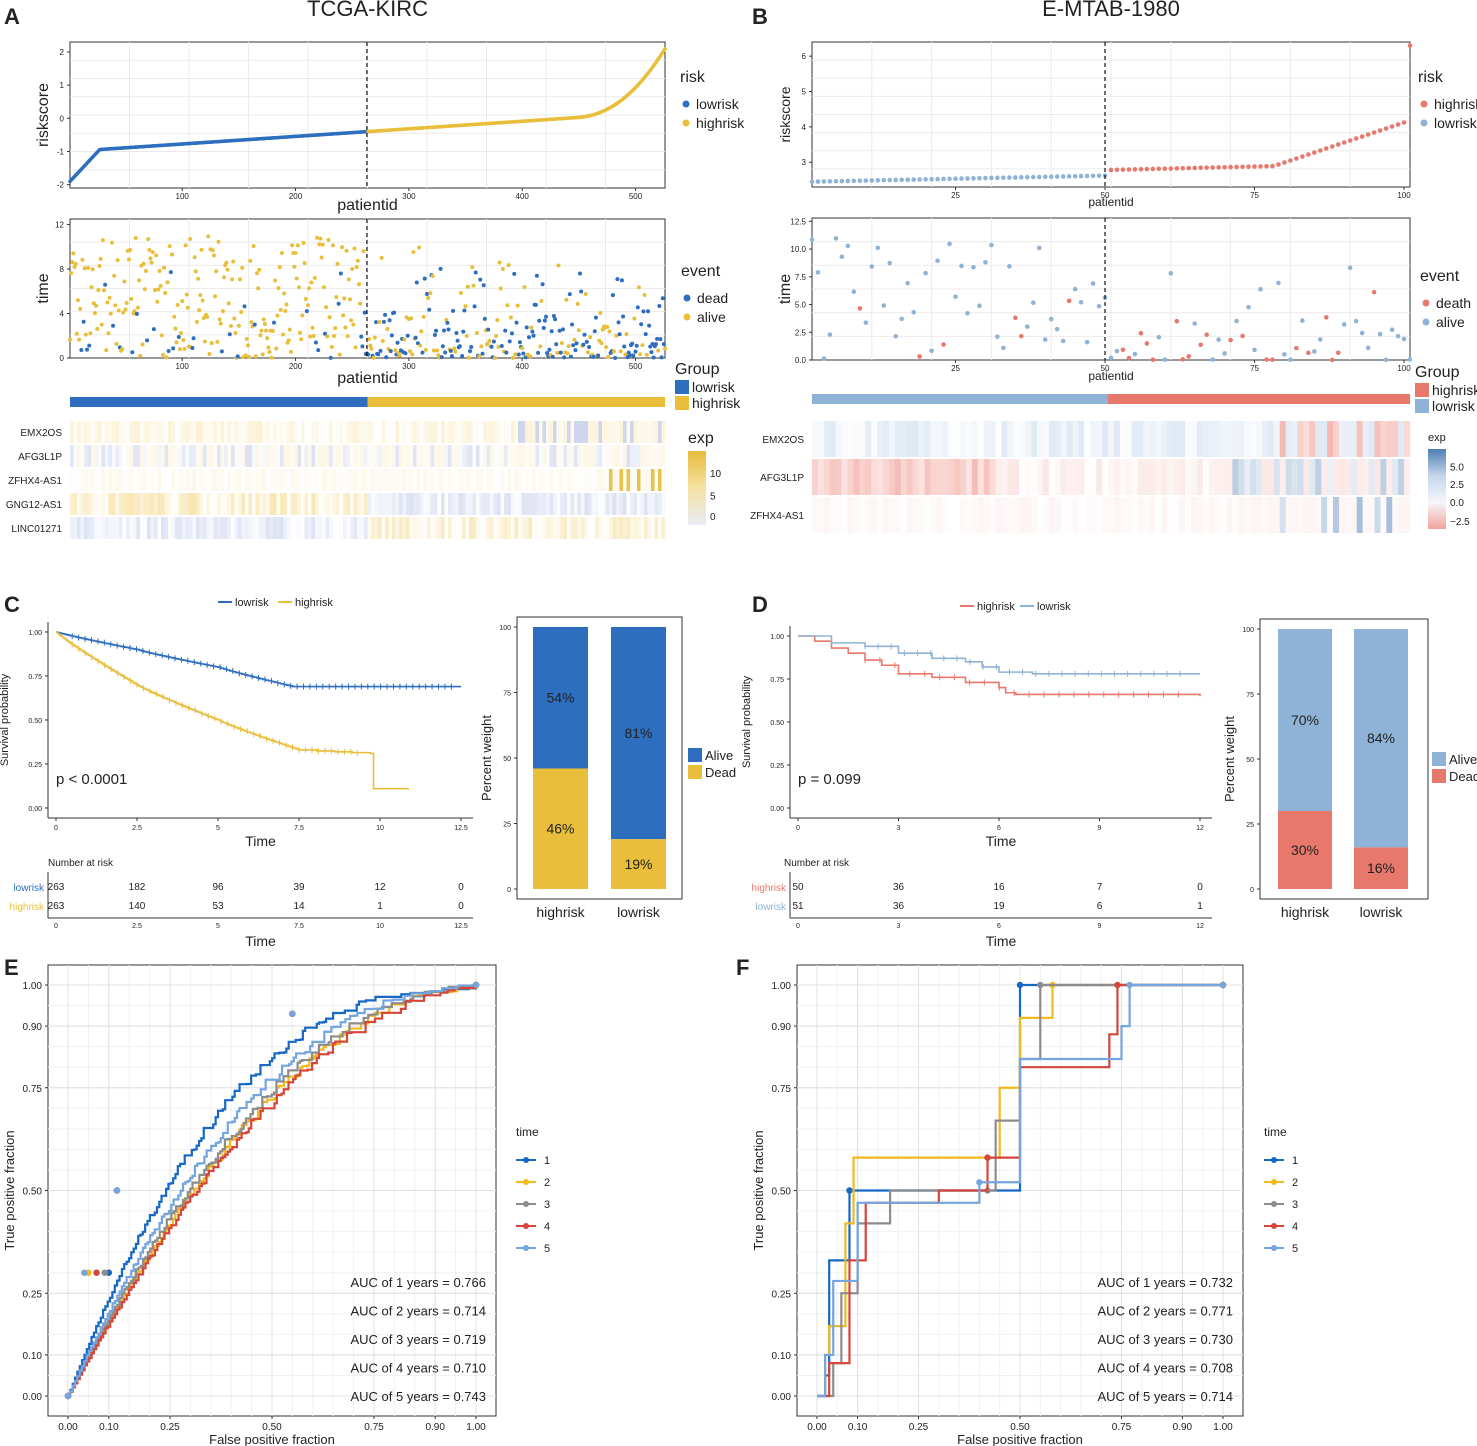 This screenshot has width=1477, height=1446. Describe the element at coordinates (1200, 887) in the screenshot. I see `risk-table-value: 0` at that location.